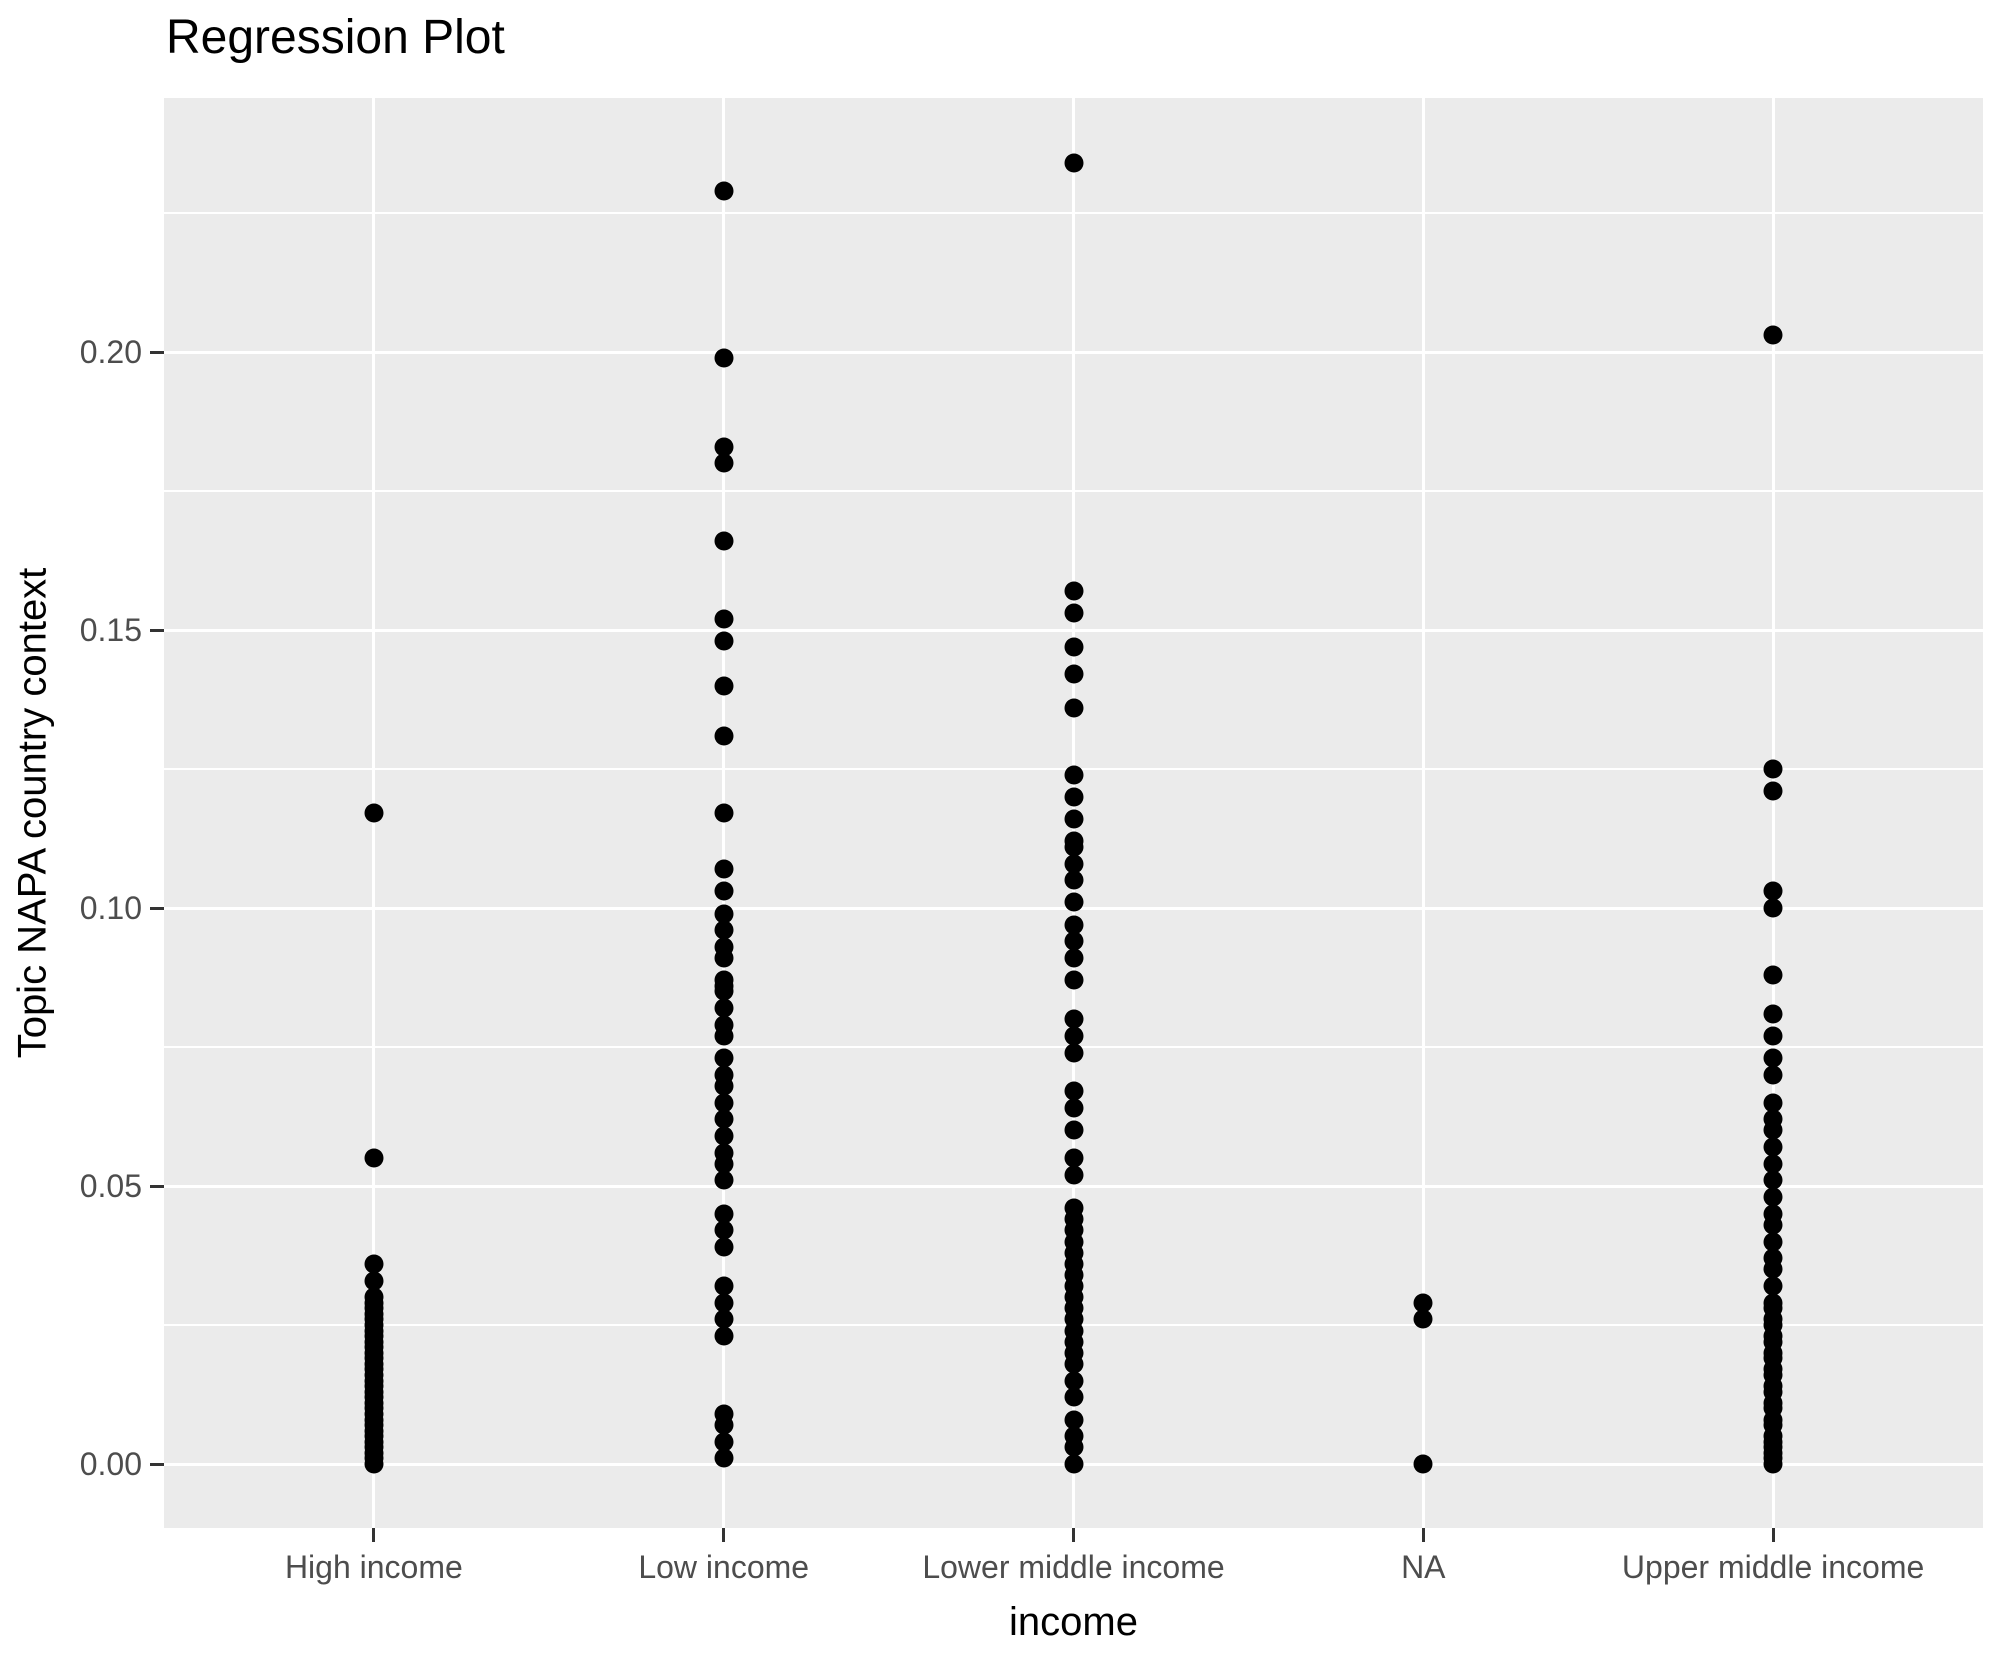 This screenshot has height=1665, width=1990. Describe the element at coordinates (1073, 1567) in the screenshot. I see `x-tick-label: Lower middle income` at that location.